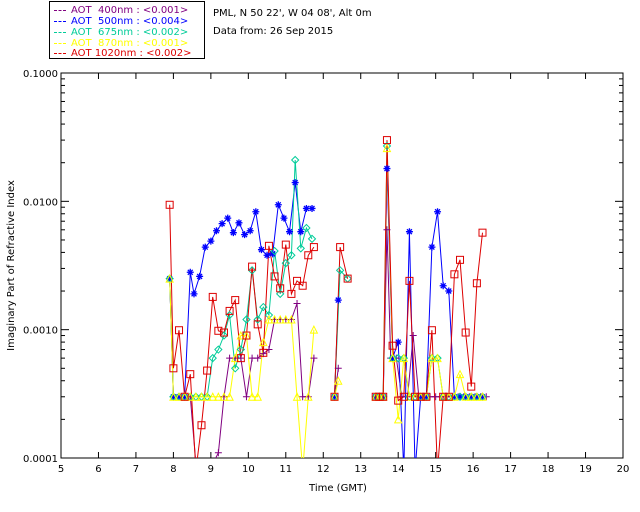 Image resolution: width=640 pixels, height=512 pixels. What do you see at coordinates (11, 265) in the screenshot?
I see `y-axis-label: Imaginary Part of Refractive Index` at bounding box center [11, 265].